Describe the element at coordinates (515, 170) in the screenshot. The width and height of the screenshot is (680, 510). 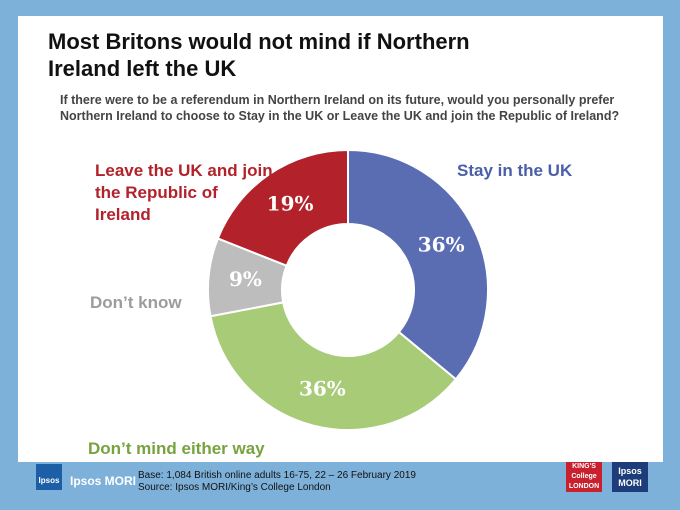
I see `category-label: Stay in the UK` at that location.